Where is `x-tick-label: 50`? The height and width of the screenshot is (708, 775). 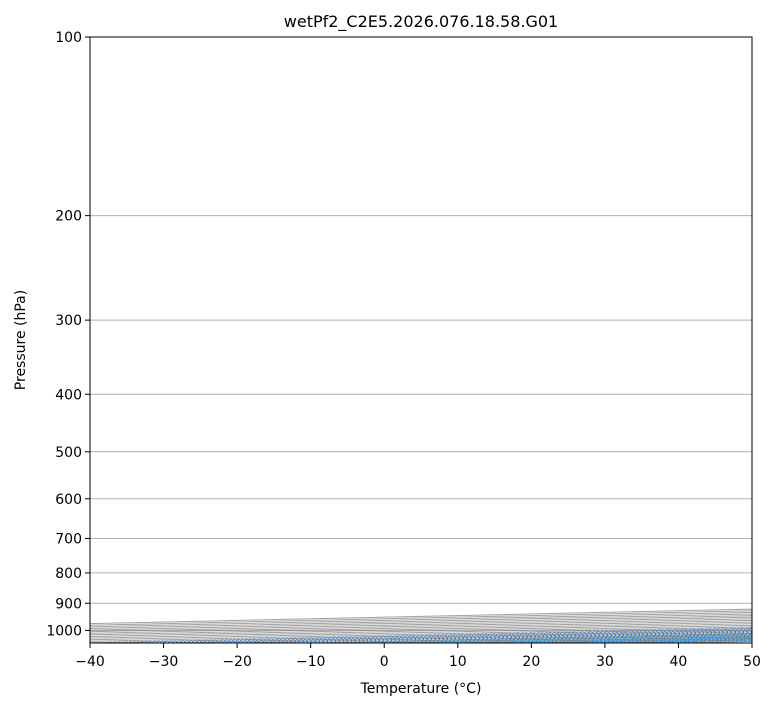
x-tick-label: 50 is located at coordinates (752, 662).